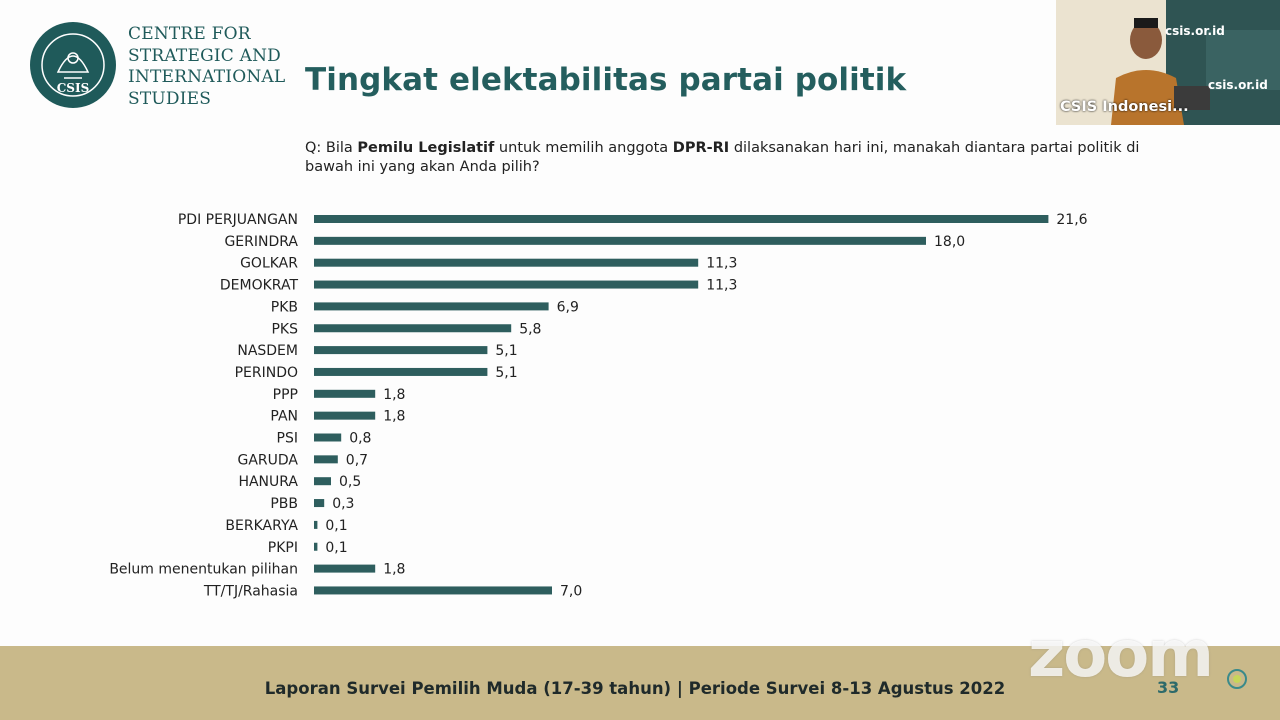 Image resolution: width=1280 pixels, height=720 pixels. Describe the element at coordinates (204, 55) in the screenshot. I see `org-line: STRATEGIC AND` at that location.